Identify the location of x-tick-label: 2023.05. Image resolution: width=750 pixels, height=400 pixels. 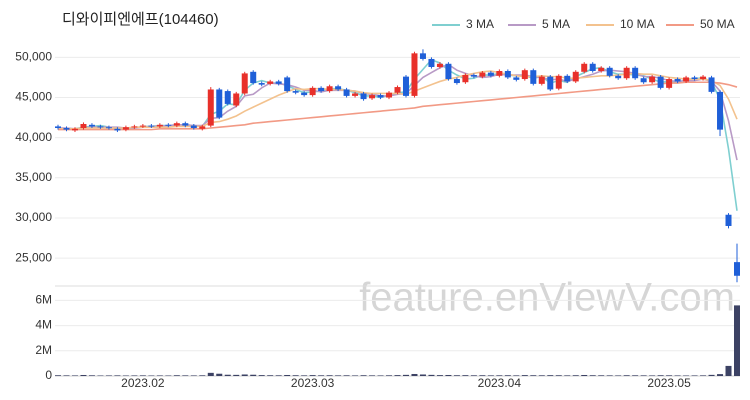
(669, 383).